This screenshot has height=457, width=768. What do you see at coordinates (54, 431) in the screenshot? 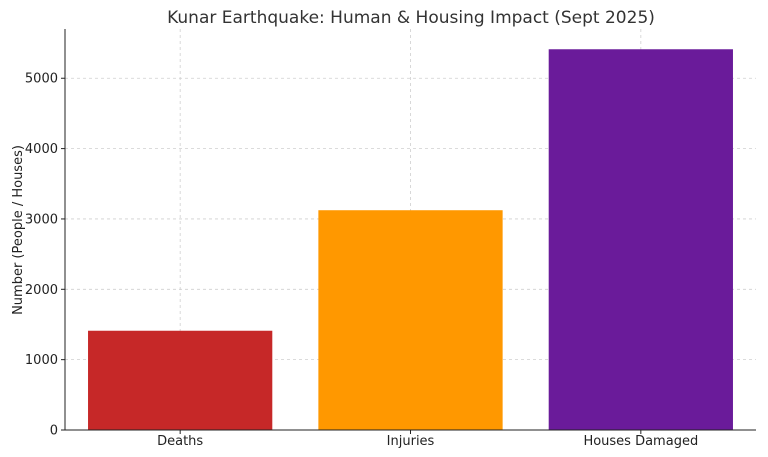
I see `y-tick-label: 0` at bounding box center [54, 431].